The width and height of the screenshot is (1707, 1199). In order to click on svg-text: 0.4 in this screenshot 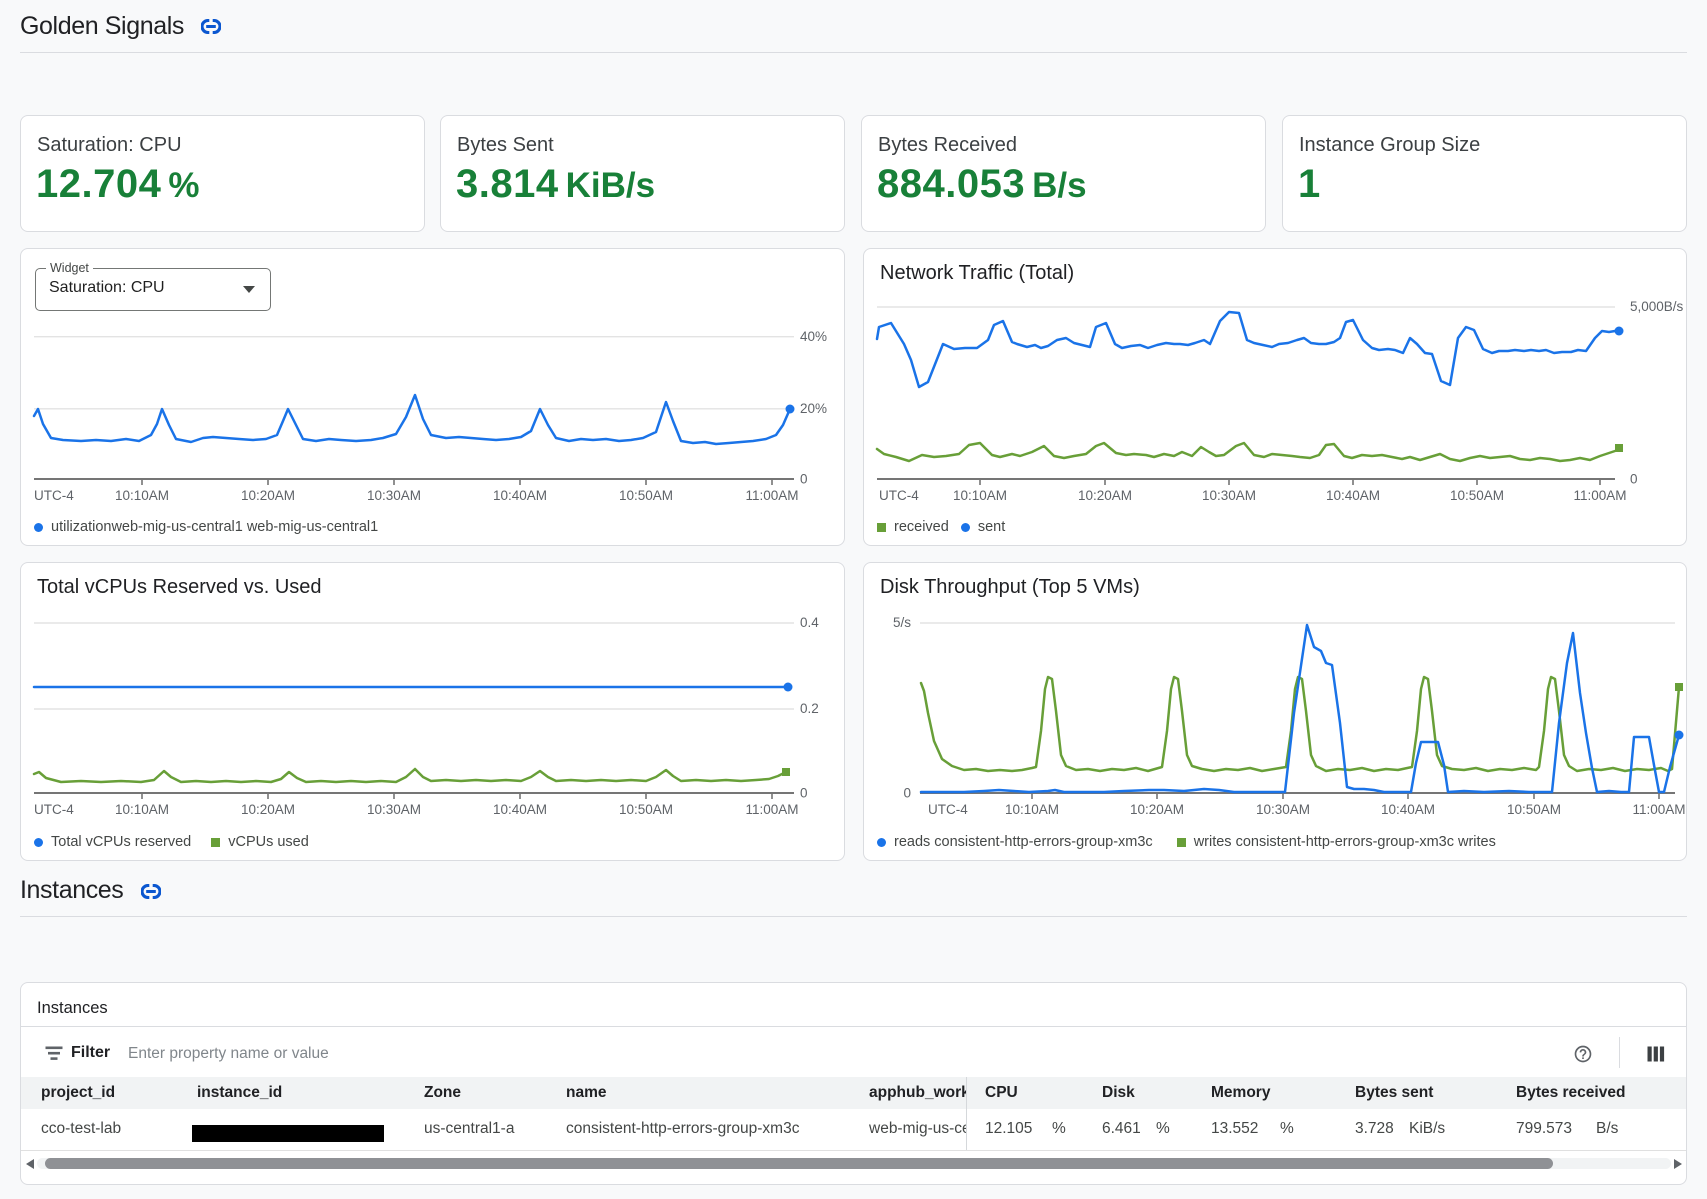, I will do `click(809, 622)`.